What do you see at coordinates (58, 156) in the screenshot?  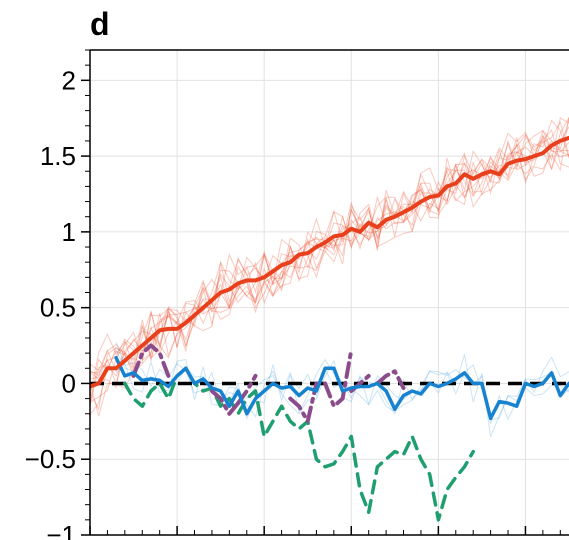 I see `y-tick-label: 1.5` at bounding box center [58, 156].